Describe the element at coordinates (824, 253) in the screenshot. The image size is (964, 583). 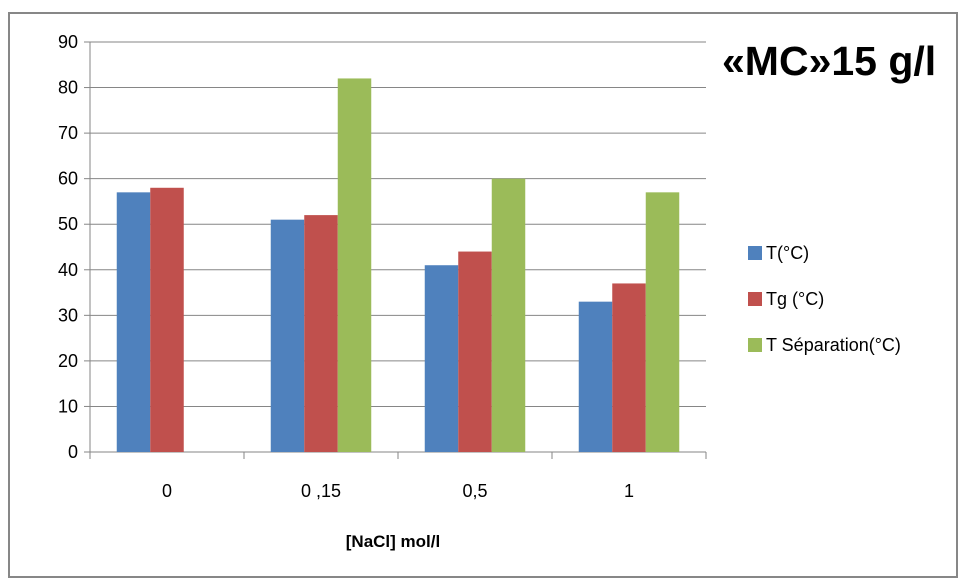
I see `legend-item-t: T(°C)` at that location.